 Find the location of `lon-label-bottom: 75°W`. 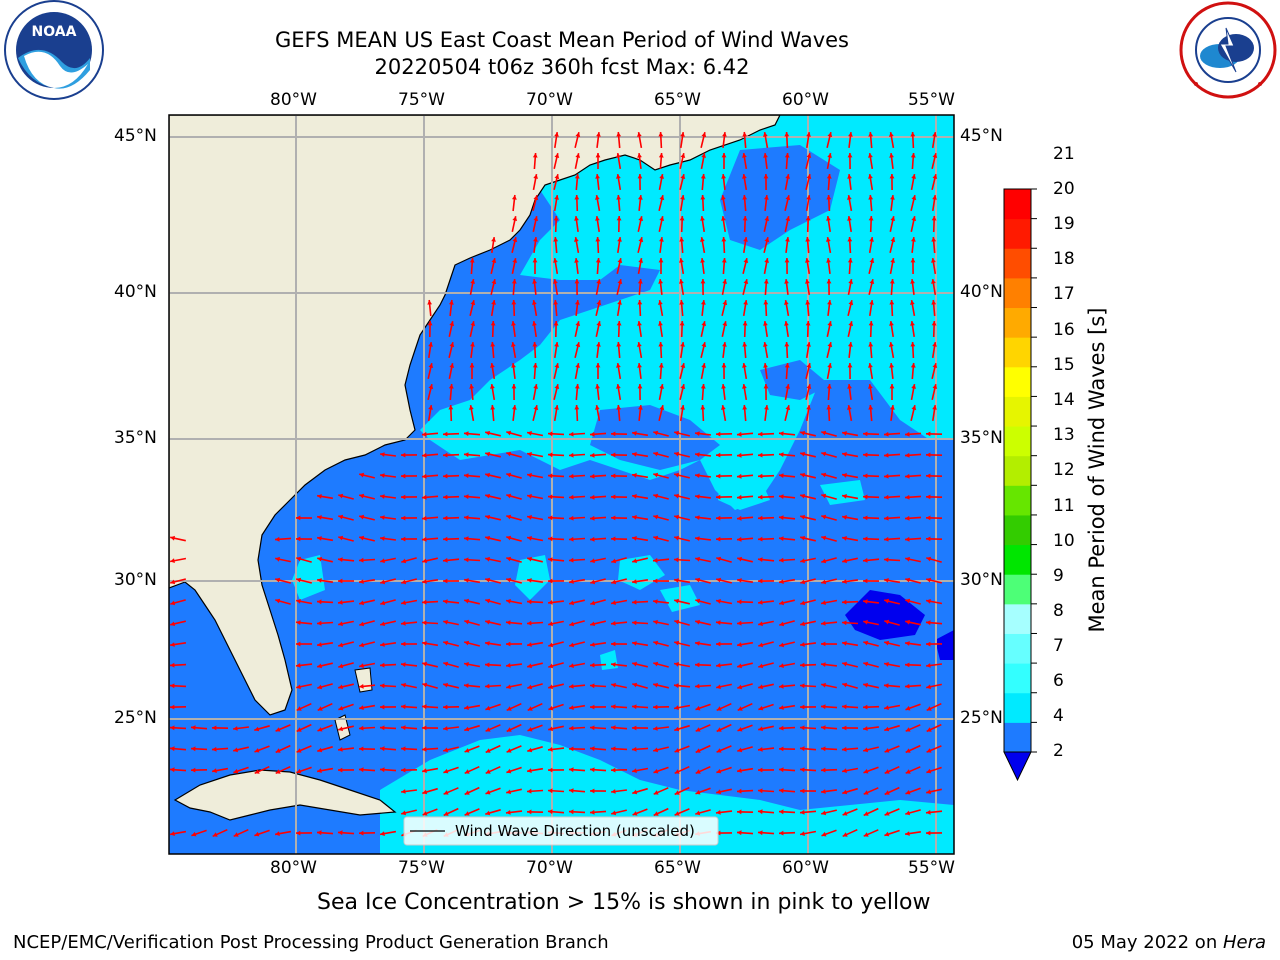

lon-label-bottom: 75°W is located at coordinates (421, 868).